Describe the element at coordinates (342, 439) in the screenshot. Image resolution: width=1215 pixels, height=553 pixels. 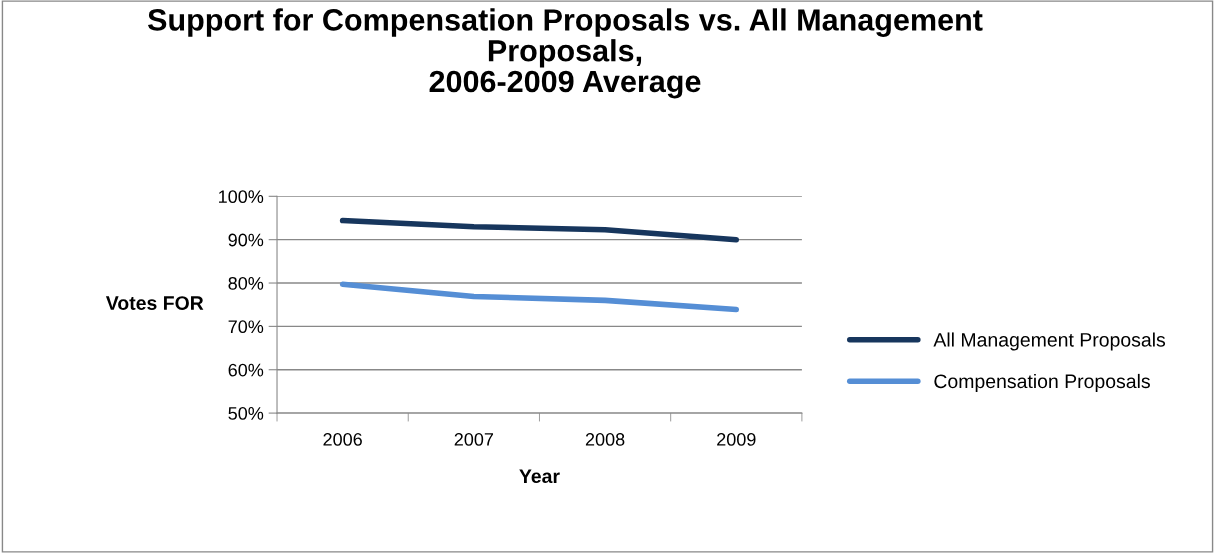
I see `x-tick-label: 2006` at that location.